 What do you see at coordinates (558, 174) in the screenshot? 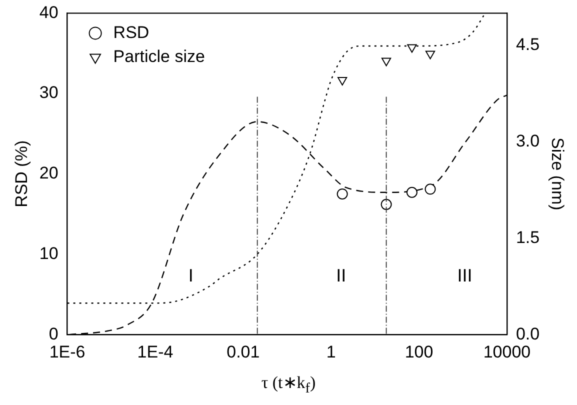
I see `y2-axis-title: Size (nm)` at bounding box center [558, 174].